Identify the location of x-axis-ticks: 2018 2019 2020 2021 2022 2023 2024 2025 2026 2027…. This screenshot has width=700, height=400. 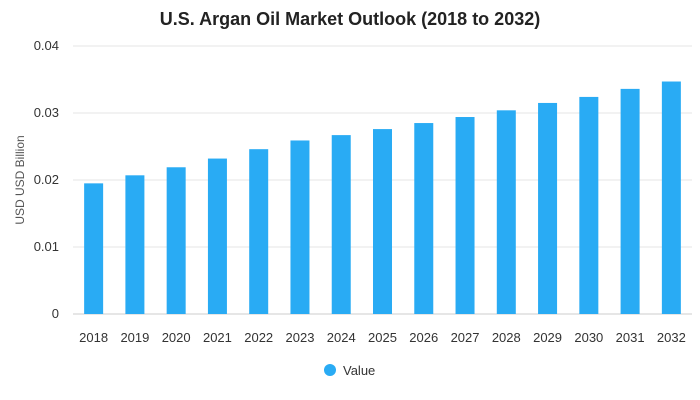
(382, 337).